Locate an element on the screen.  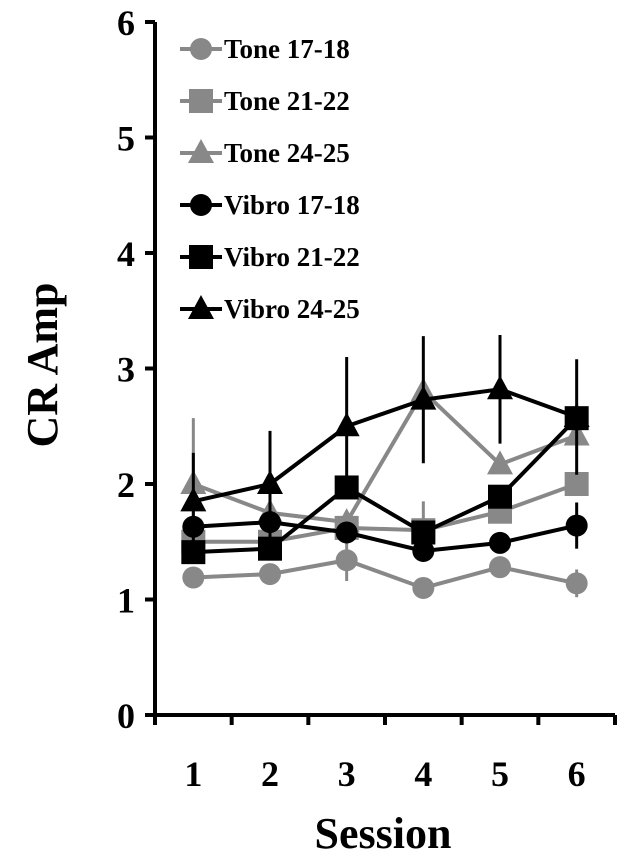
legend-item: Tone 21-22 is located at coordinates (265, 101).